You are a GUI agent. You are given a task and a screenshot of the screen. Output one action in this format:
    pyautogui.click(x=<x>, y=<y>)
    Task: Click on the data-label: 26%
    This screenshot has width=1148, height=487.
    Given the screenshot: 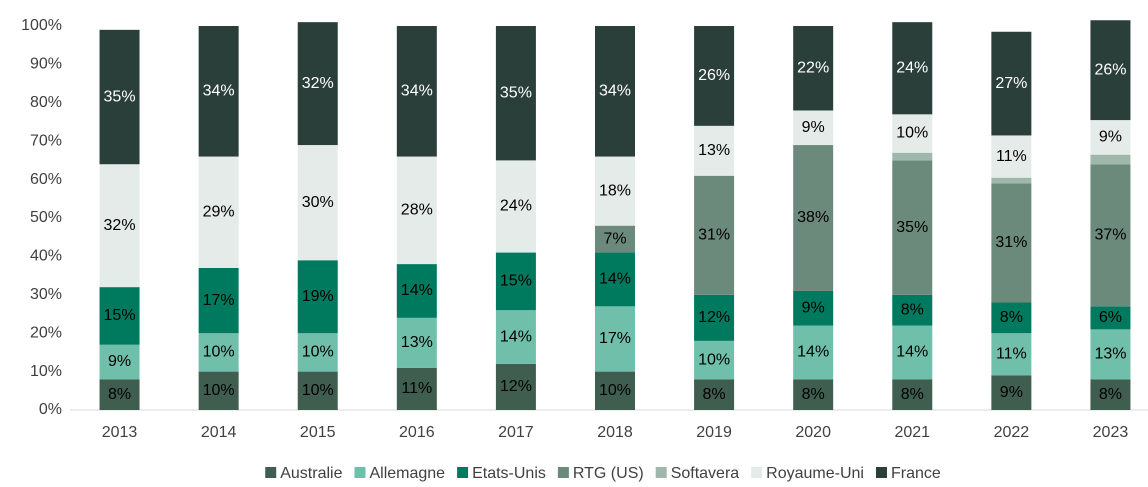 What is the action you would take?
    pyautogui.click(x=1110, y=69)
    